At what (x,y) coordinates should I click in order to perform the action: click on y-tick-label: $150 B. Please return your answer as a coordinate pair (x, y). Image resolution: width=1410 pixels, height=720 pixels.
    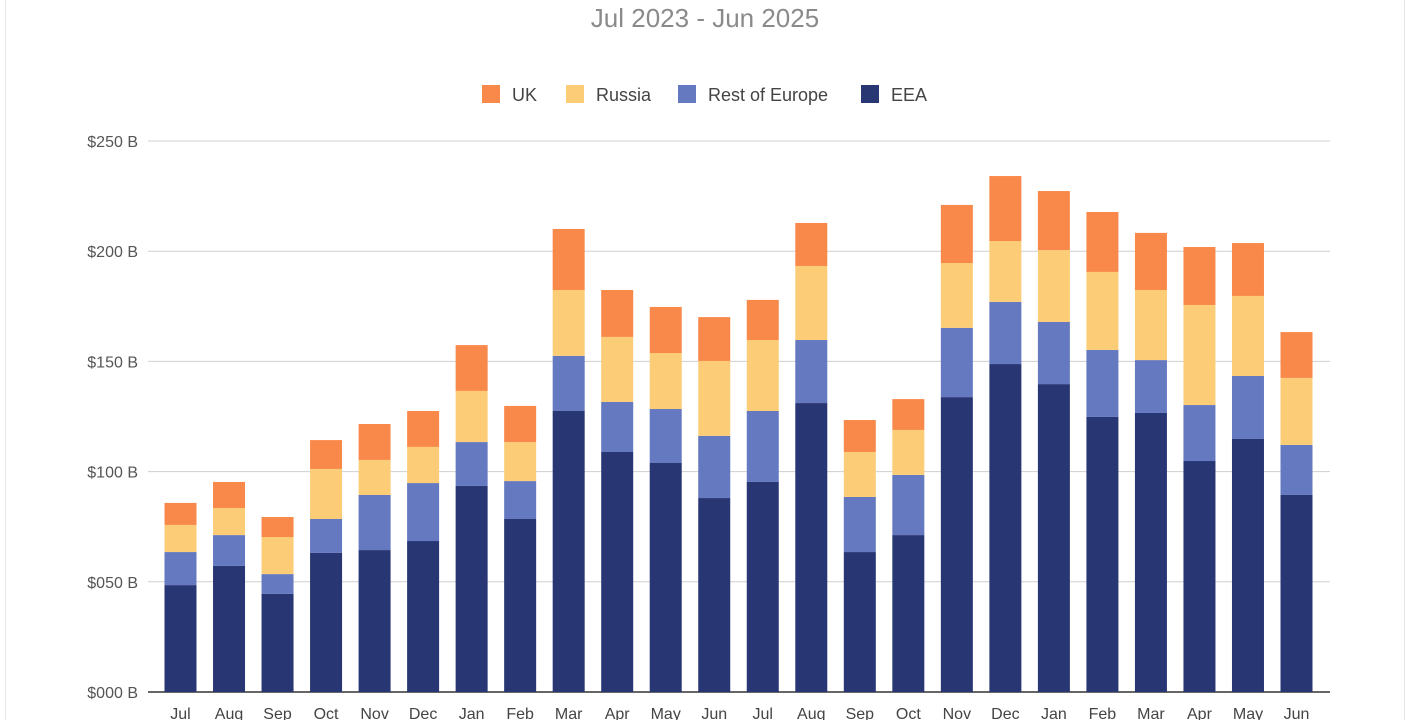
    Looking at the image, I should click on (112, 362).